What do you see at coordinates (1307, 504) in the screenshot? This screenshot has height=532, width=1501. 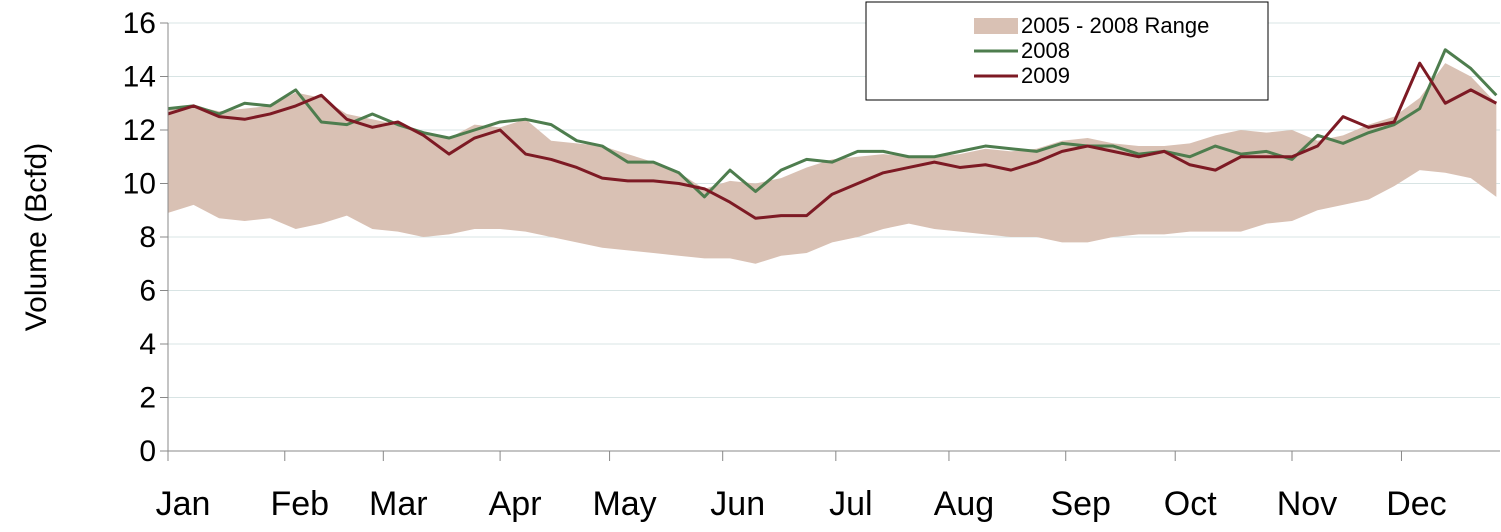 I see `x-tick-label: Nov` at bounding box center [1307, 504].